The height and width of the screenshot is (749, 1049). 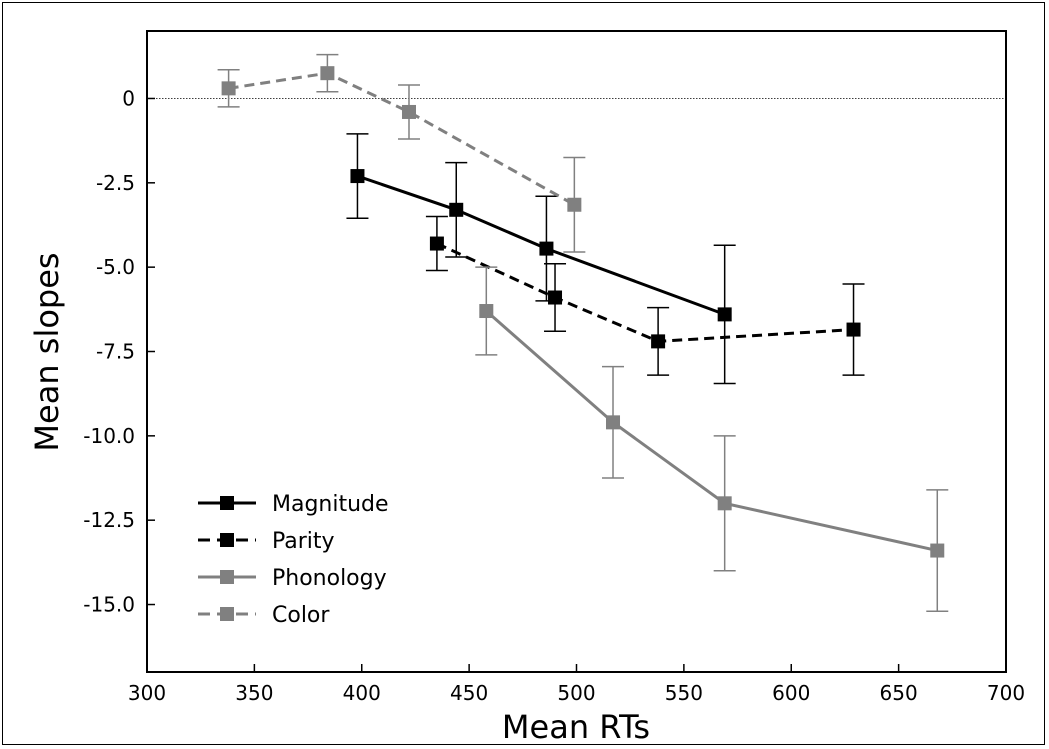 What do you see at coordinates (330, 504) in the screenshot?
I see `legend-label: Magnitude` at bounding box center [330, 504].